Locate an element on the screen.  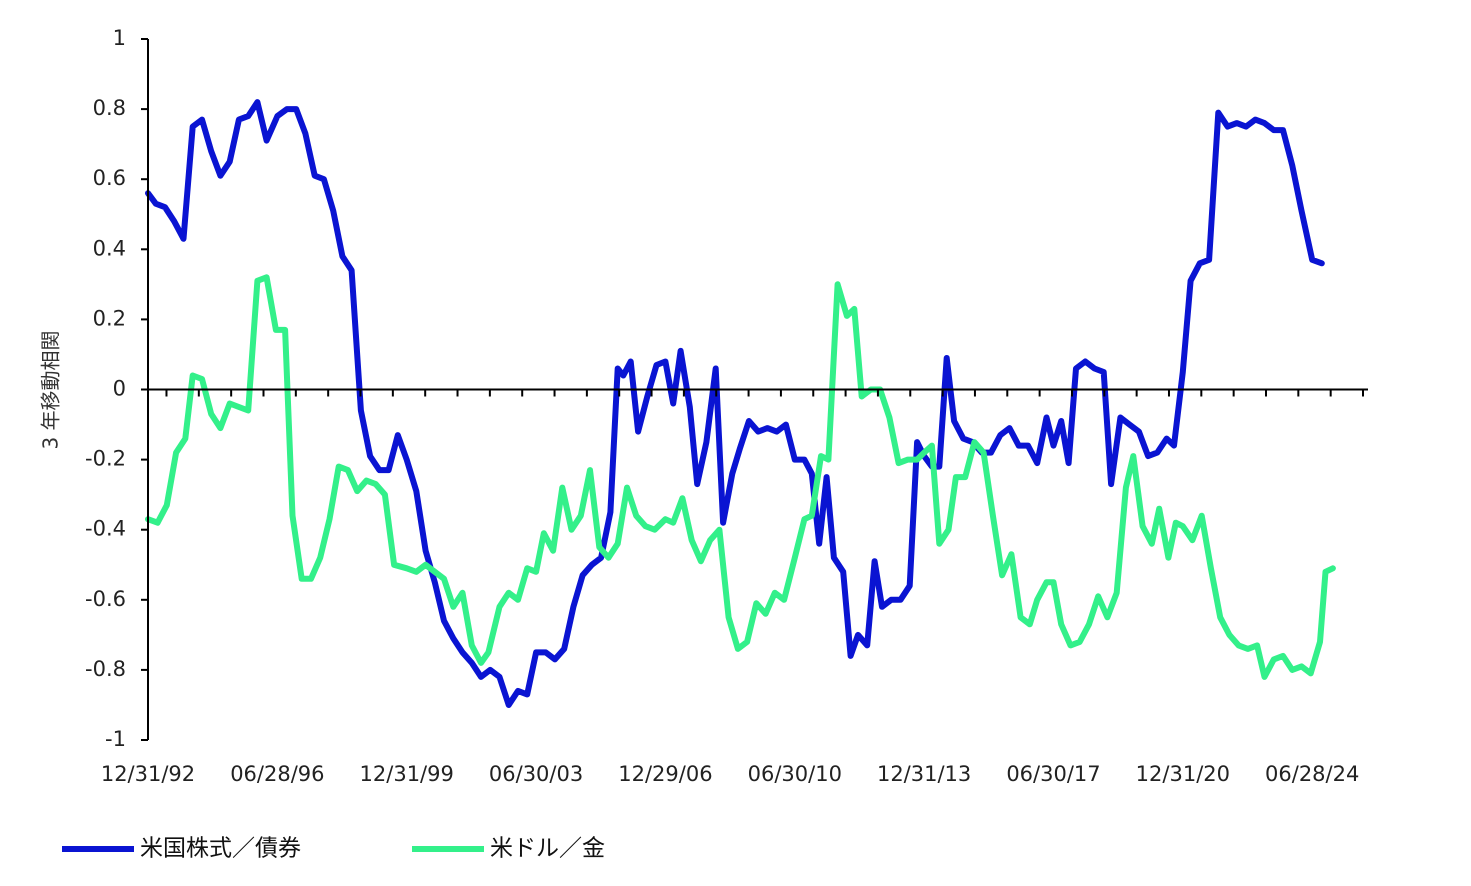
x-tick-label: 12/31/92 is located at coordinates (148, 774).